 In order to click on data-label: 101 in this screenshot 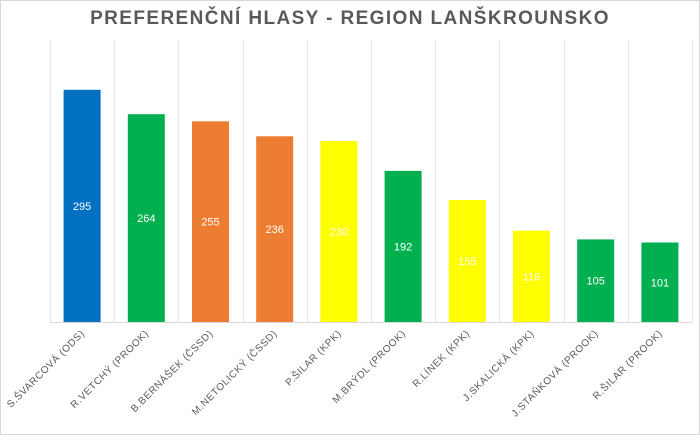, I will do `click(660, 283)`.